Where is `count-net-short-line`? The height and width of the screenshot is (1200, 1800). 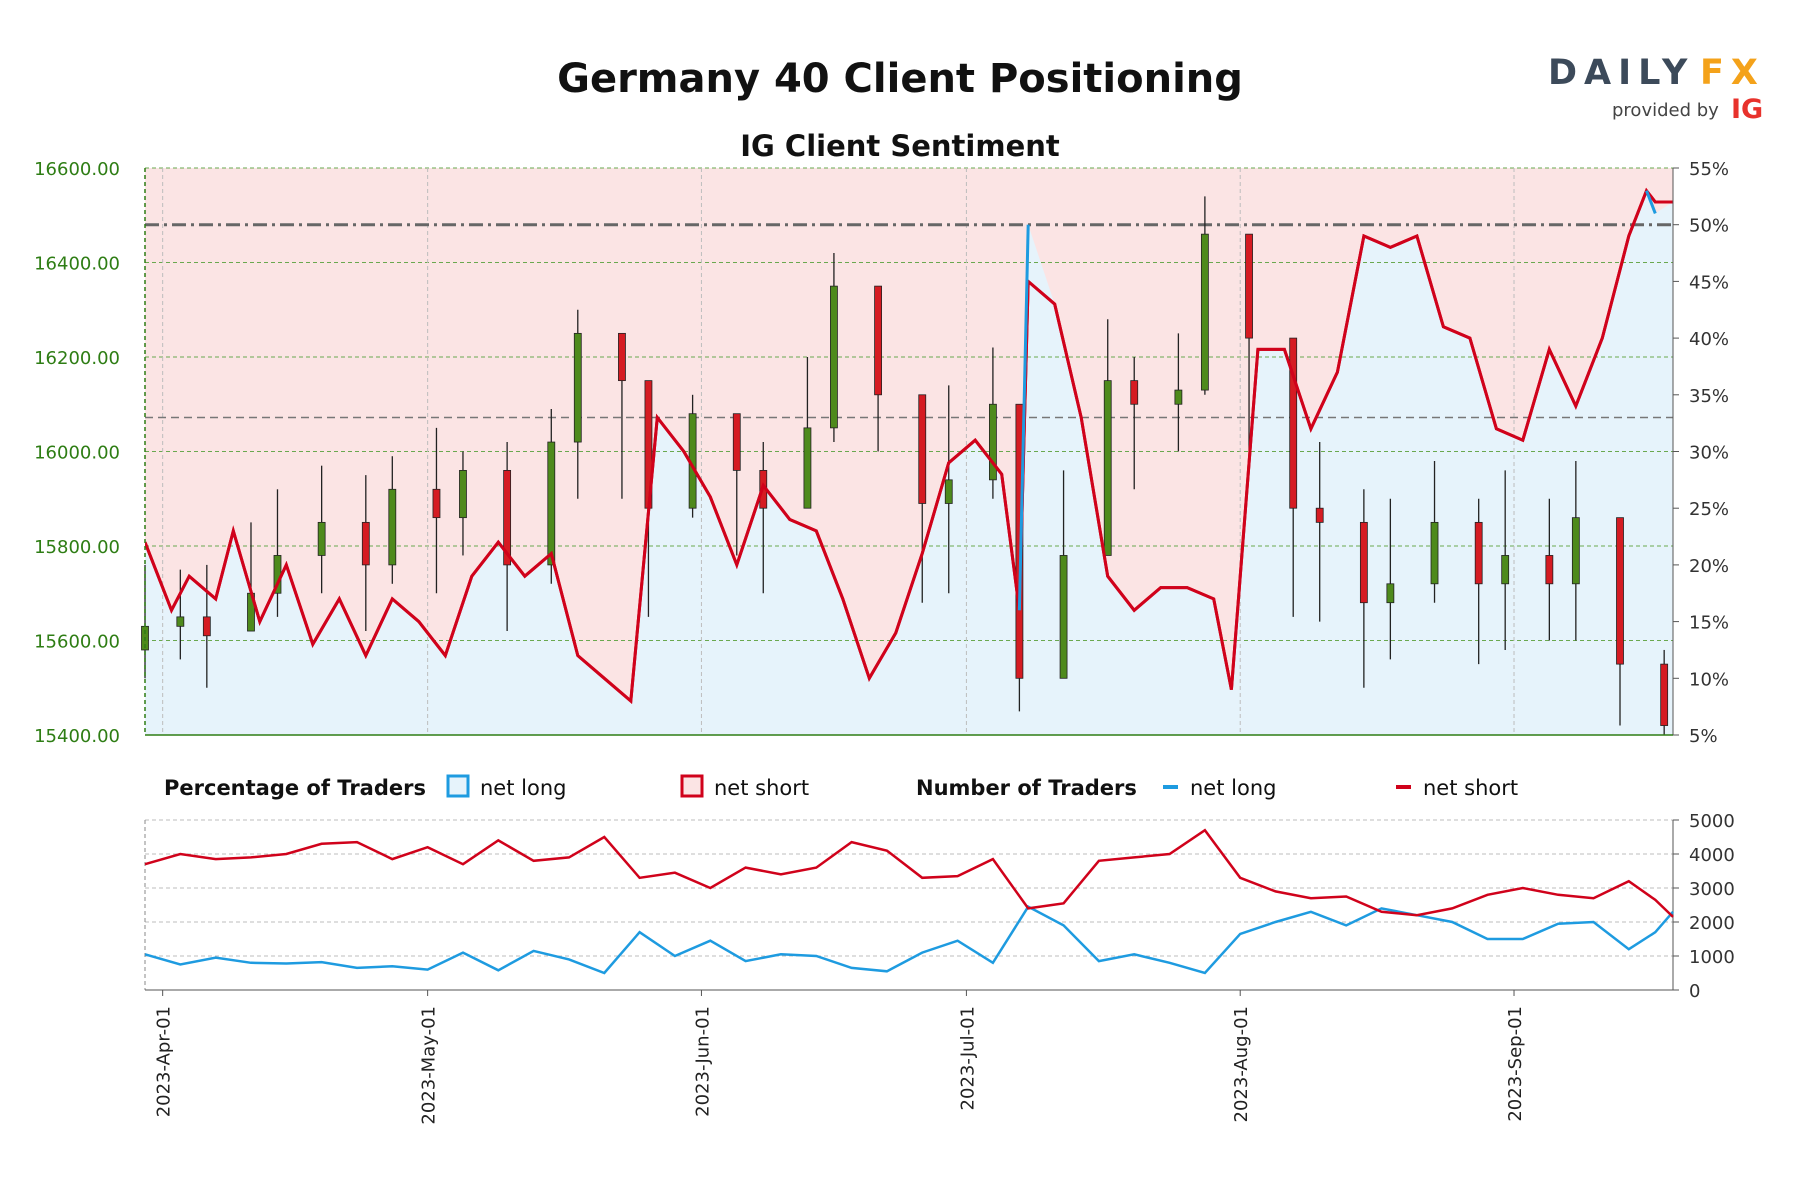
count-net-short-line is located at coordinates (909, 873).